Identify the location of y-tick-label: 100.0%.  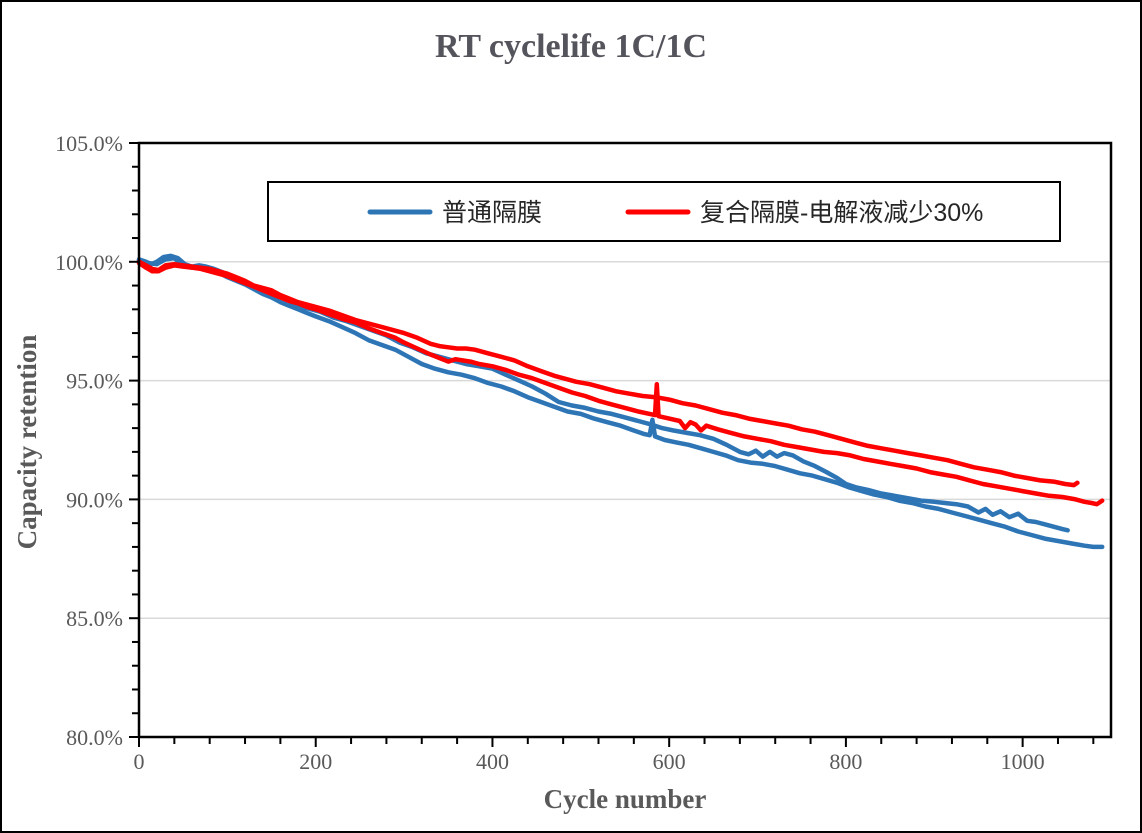
(89, 262).